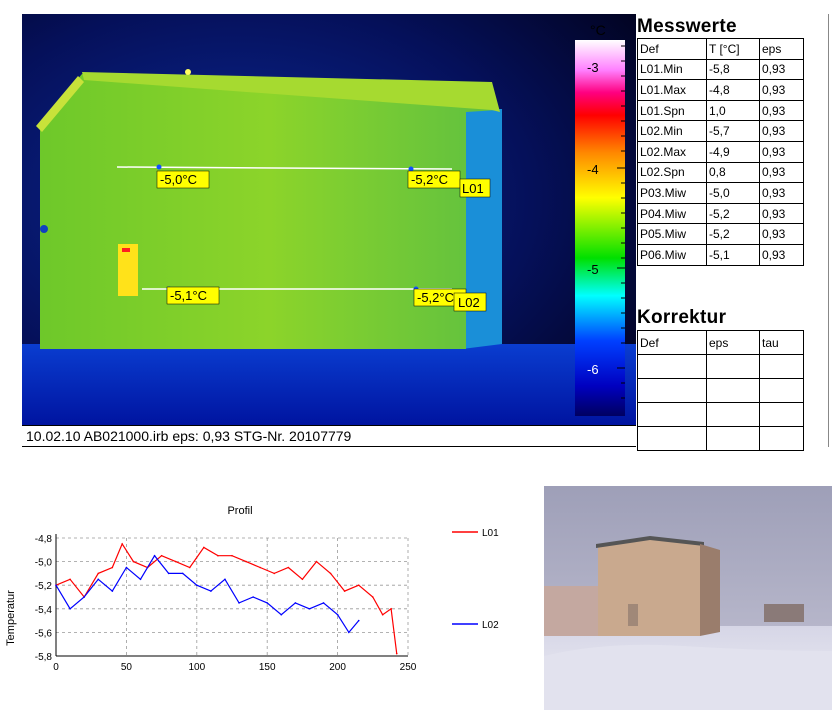  What do you see at coordinates (44, 657) in the screenshot?
I see `y-tick-label: -5,8` at bounding box center [44, 657].